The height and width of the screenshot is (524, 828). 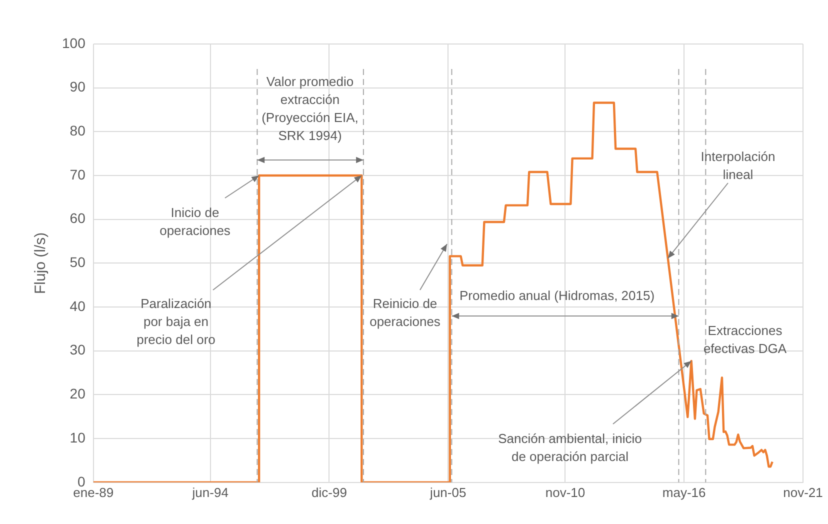 I want to click on y-tick-label: 0, so click(x=82, y=481).